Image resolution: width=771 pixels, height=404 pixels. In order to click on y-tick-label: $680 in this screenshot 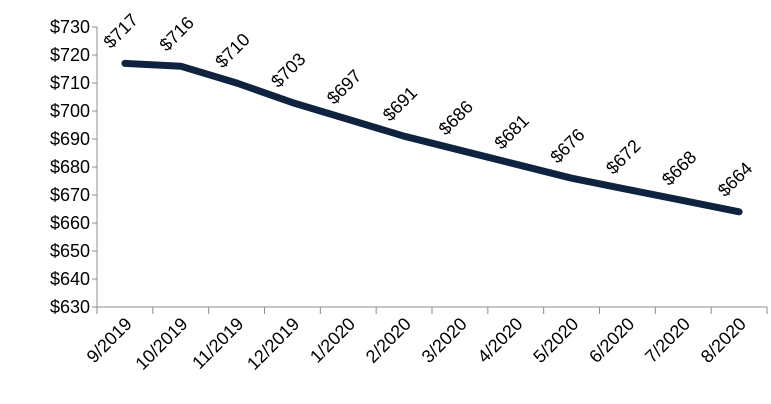, I will do `click(70, 167)`.